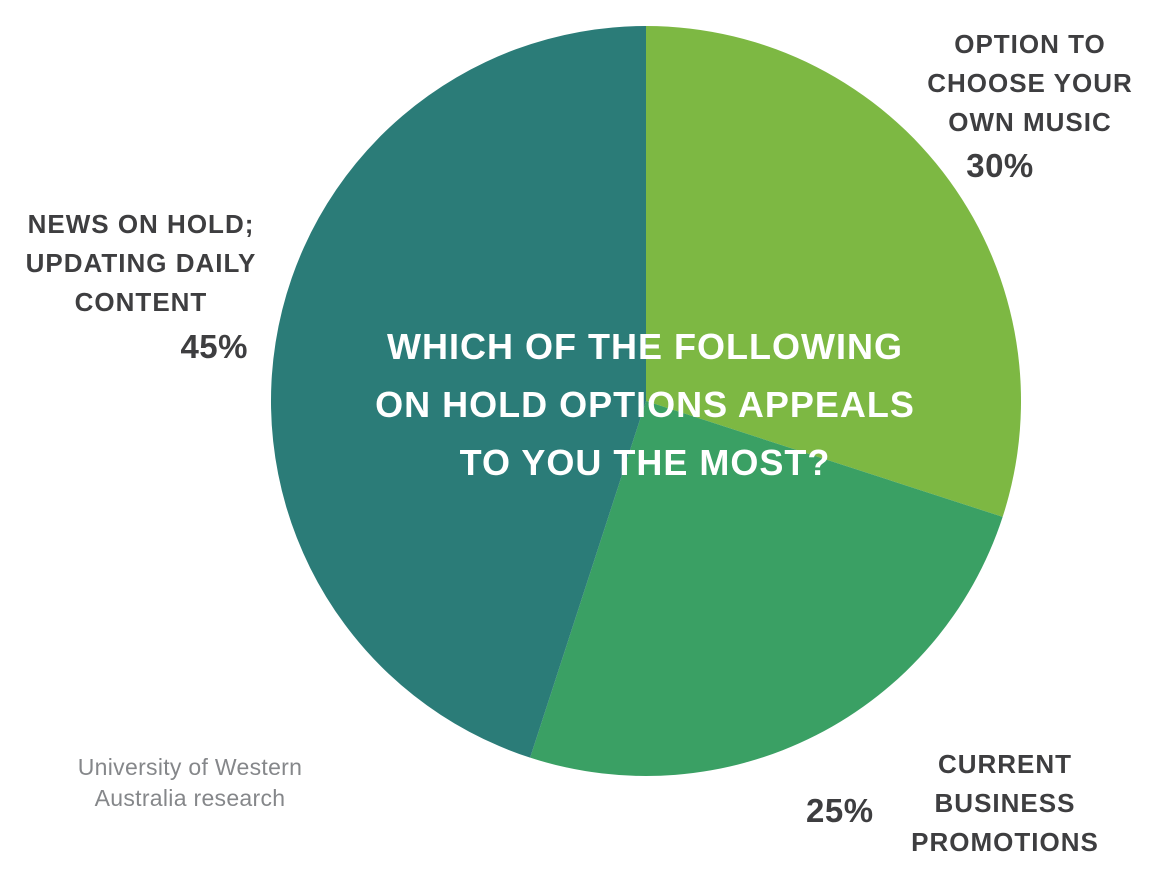  I want to click on slice-label-business-promotions: CURRENT BUSINESS PROMOTIONS, so click(1005, 803).